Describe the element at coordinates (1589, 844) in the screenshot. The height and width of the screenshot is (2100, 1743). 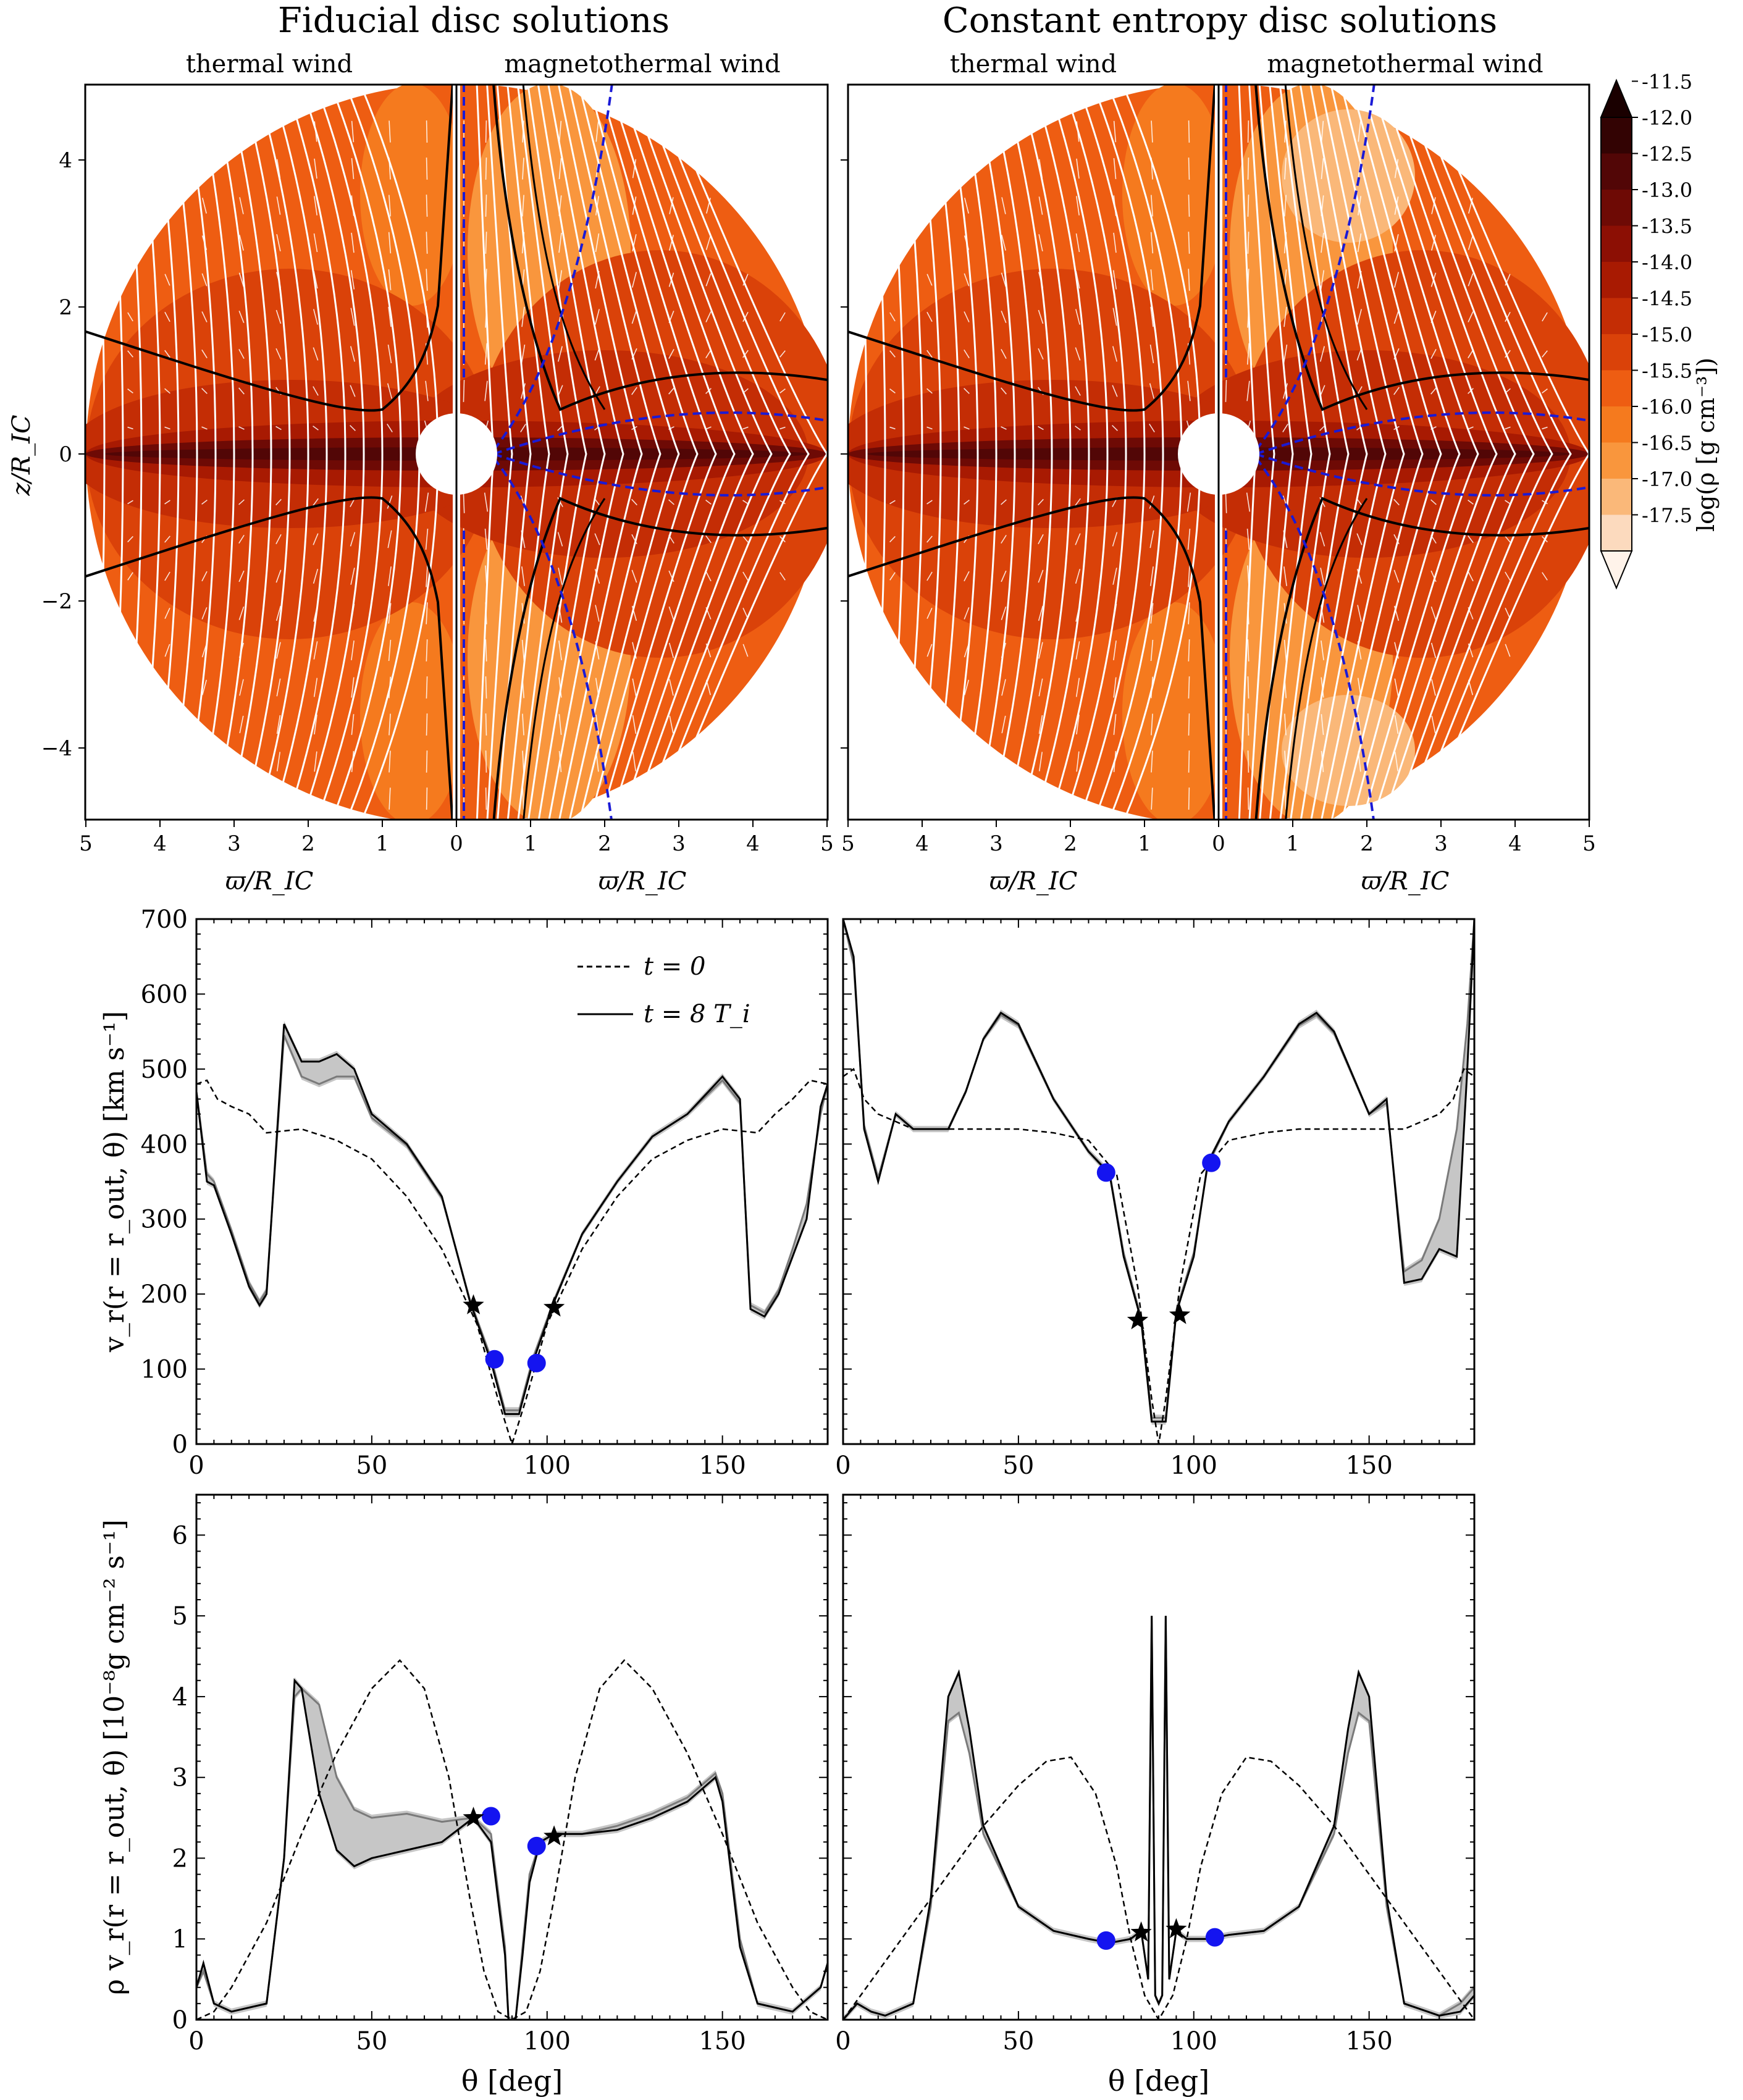
I see `x-tick-label: 5` at that location.